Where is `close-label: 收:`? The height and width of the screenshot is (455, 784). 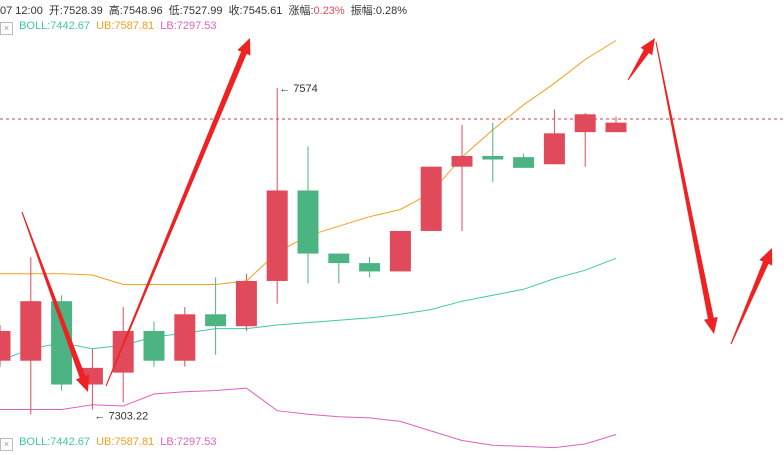 close-label: 收: is located at coordinates (235, 11).